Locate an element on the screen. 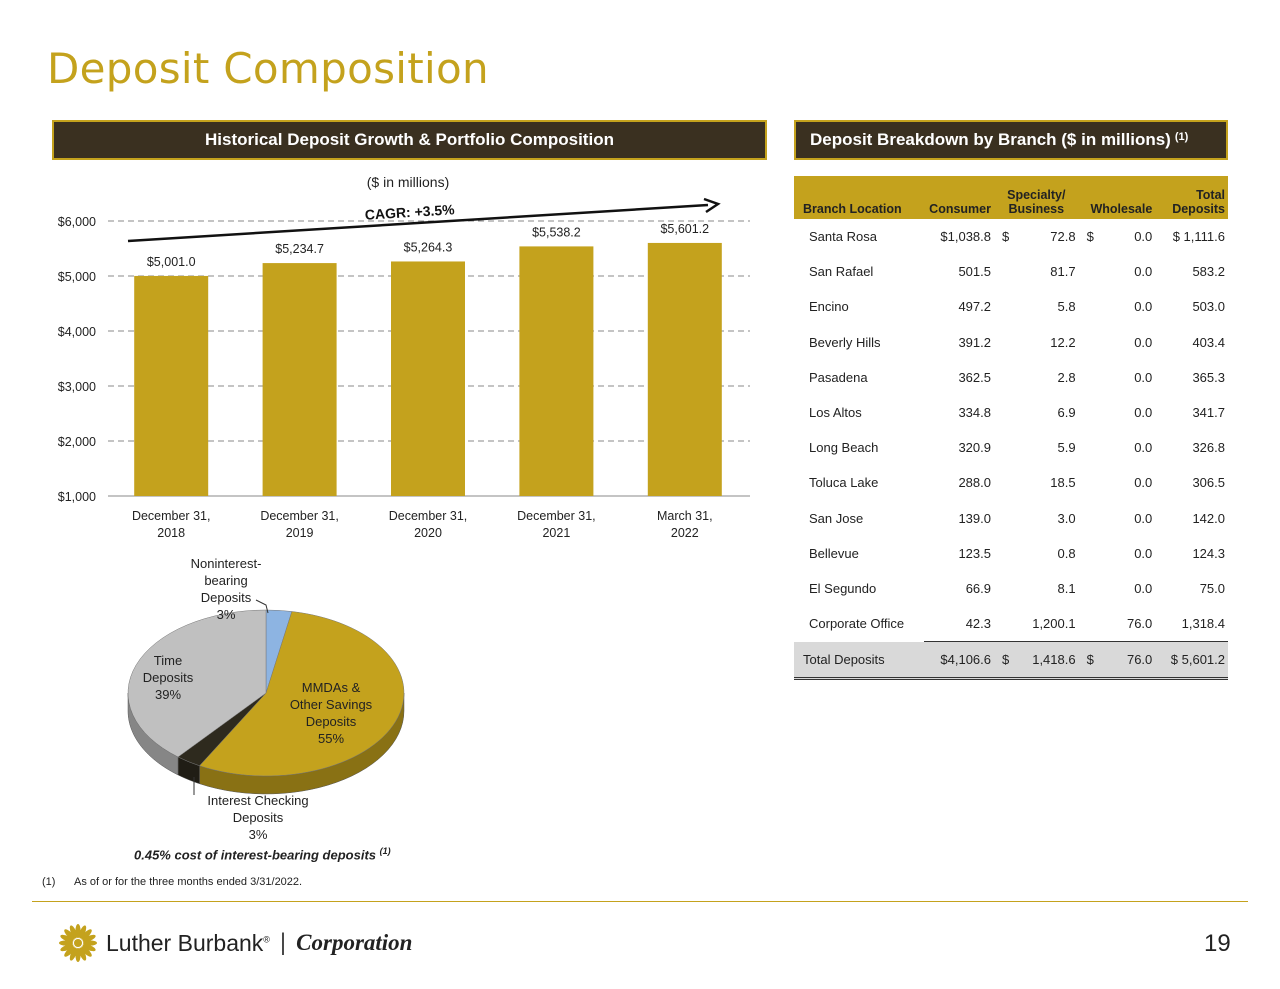  y-tick-label: $5,000 is located at coordinates (77, 277).